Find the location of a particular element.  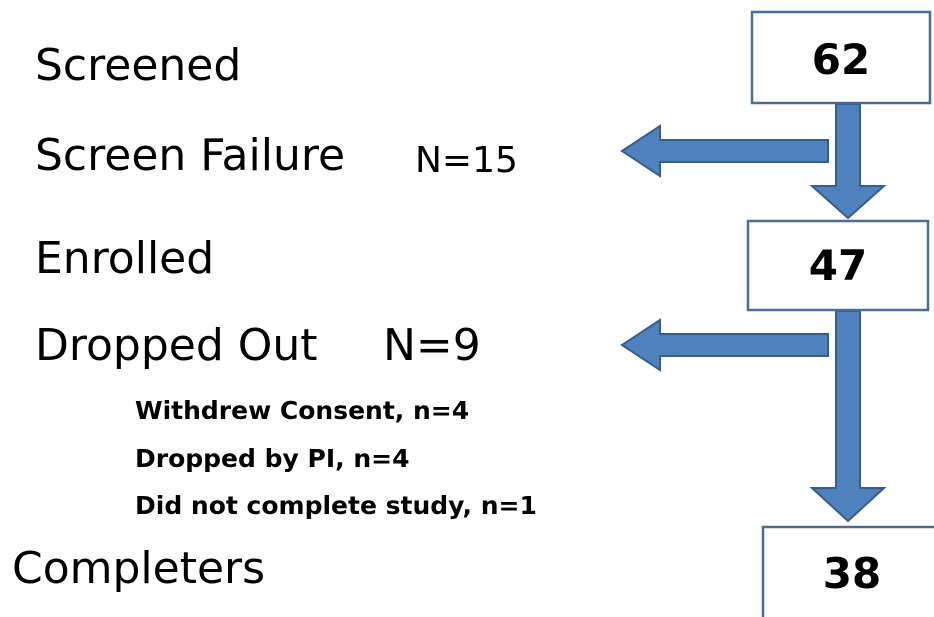

count: 47 is located at coordinates (838, 265).